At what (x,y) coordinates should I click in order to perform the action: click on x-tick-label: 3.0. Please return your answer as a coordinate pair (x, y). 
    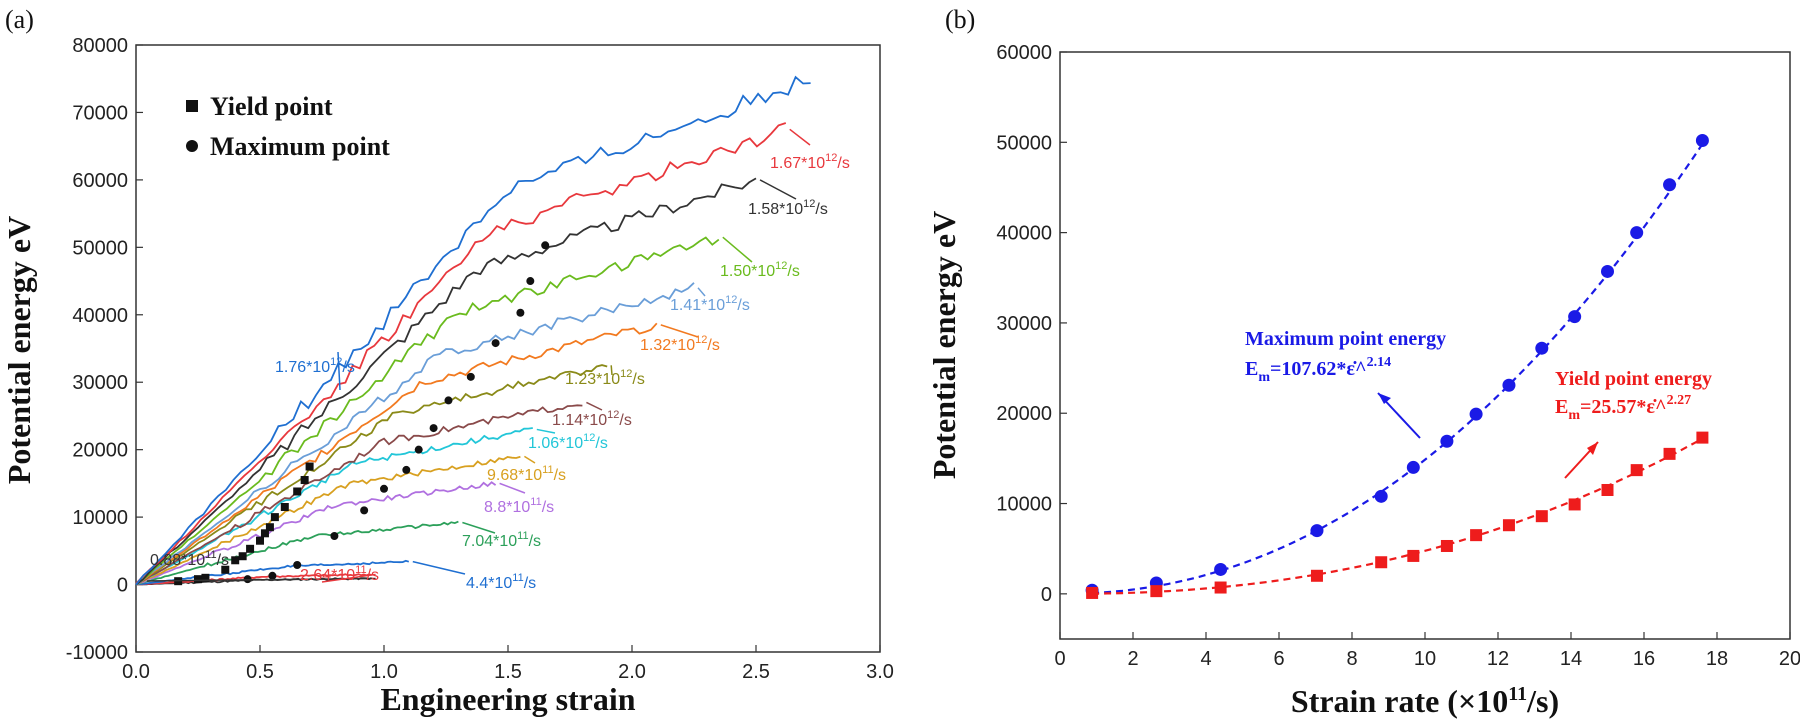
    Looking at the image, I should click on (880, 672).